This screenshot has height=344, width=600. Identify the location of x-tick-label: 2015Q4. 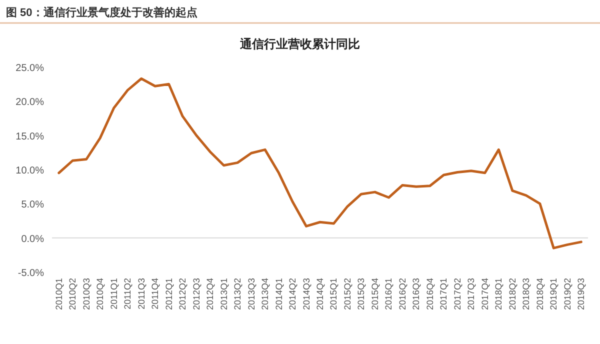
(375, 294).